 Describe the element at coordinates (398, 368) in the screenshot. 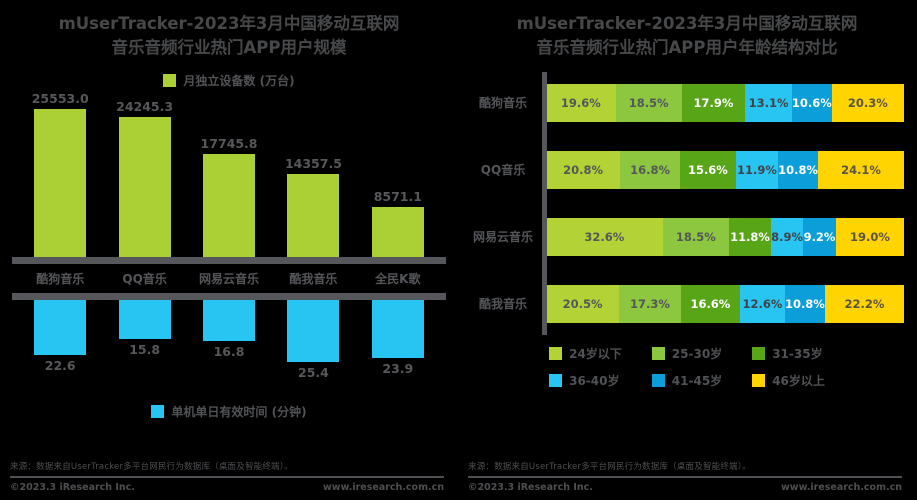

I see `time-value-label: 23.9` at that location.